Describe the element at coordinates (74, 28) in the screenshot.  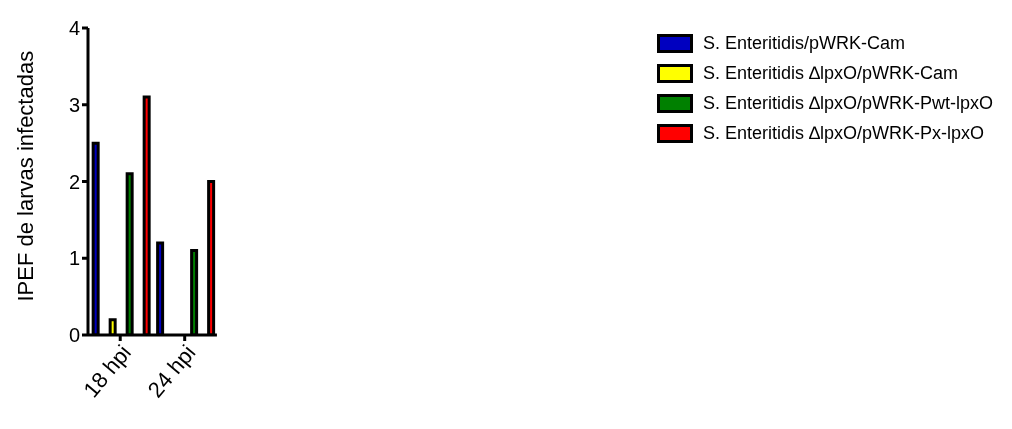
I see `y-tick-label: 4` at that location.